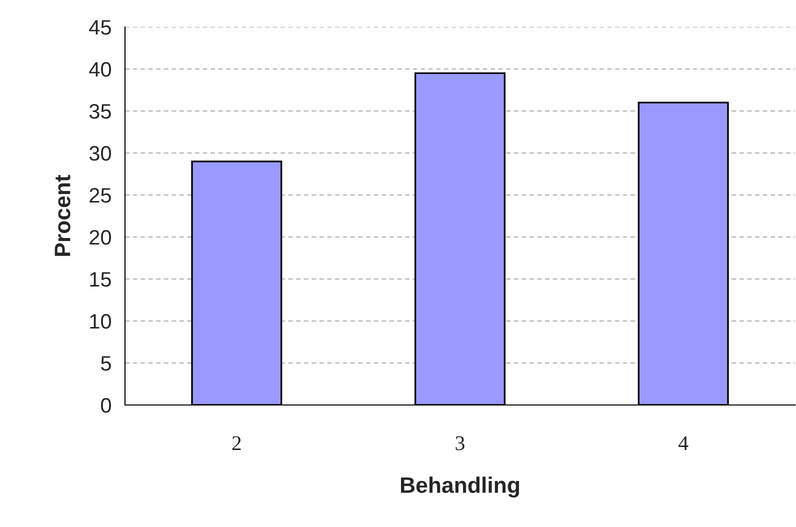 This screenshot has height=527, width=796. Describe the element at coordinates (100, 153) in the screenshot. I see `y-tick-label: 30` at that location.